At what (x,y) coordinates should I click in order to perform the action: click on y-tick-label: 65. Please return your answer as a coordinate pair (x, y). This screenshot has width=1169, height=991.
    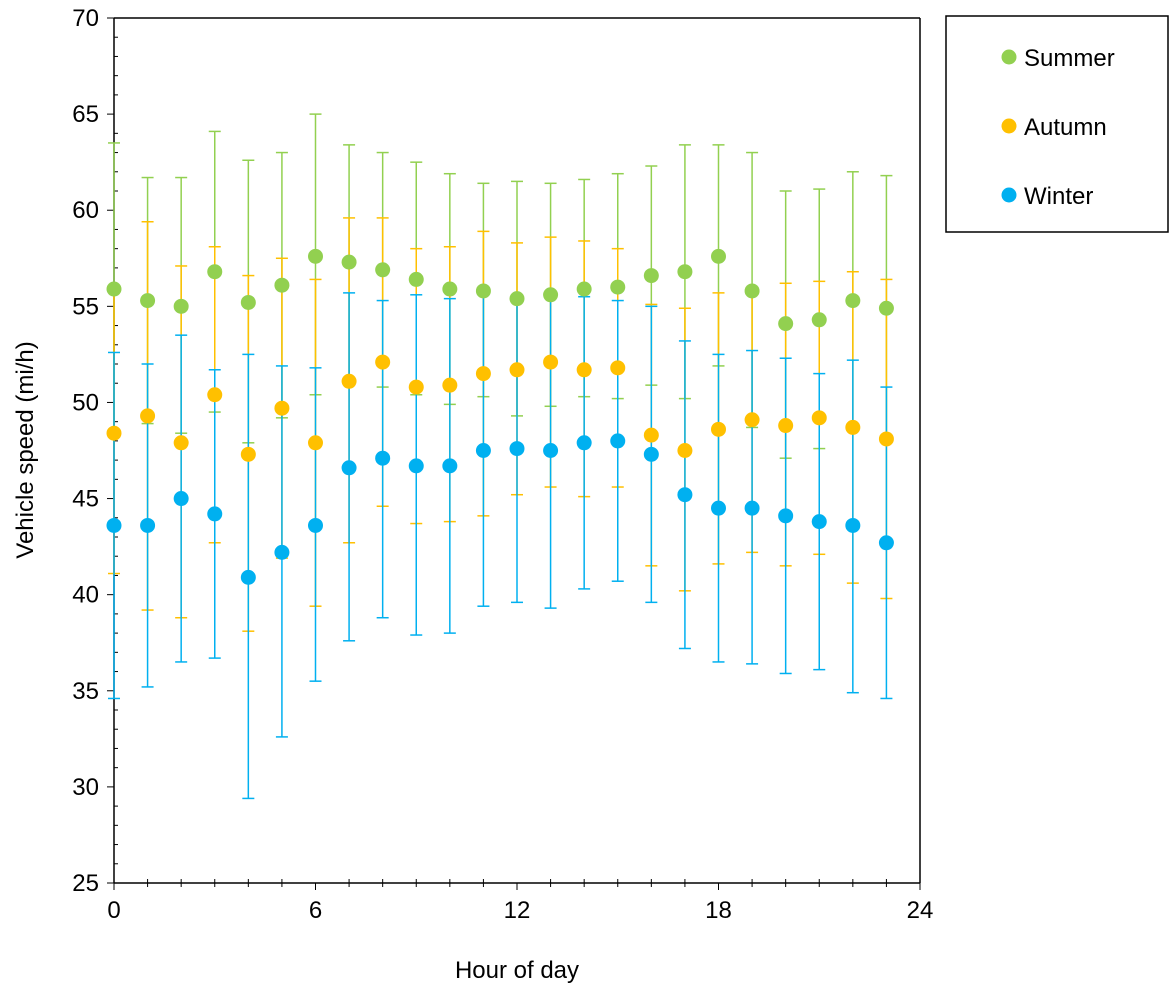
    Looking at the image, I should click on (85, 114).